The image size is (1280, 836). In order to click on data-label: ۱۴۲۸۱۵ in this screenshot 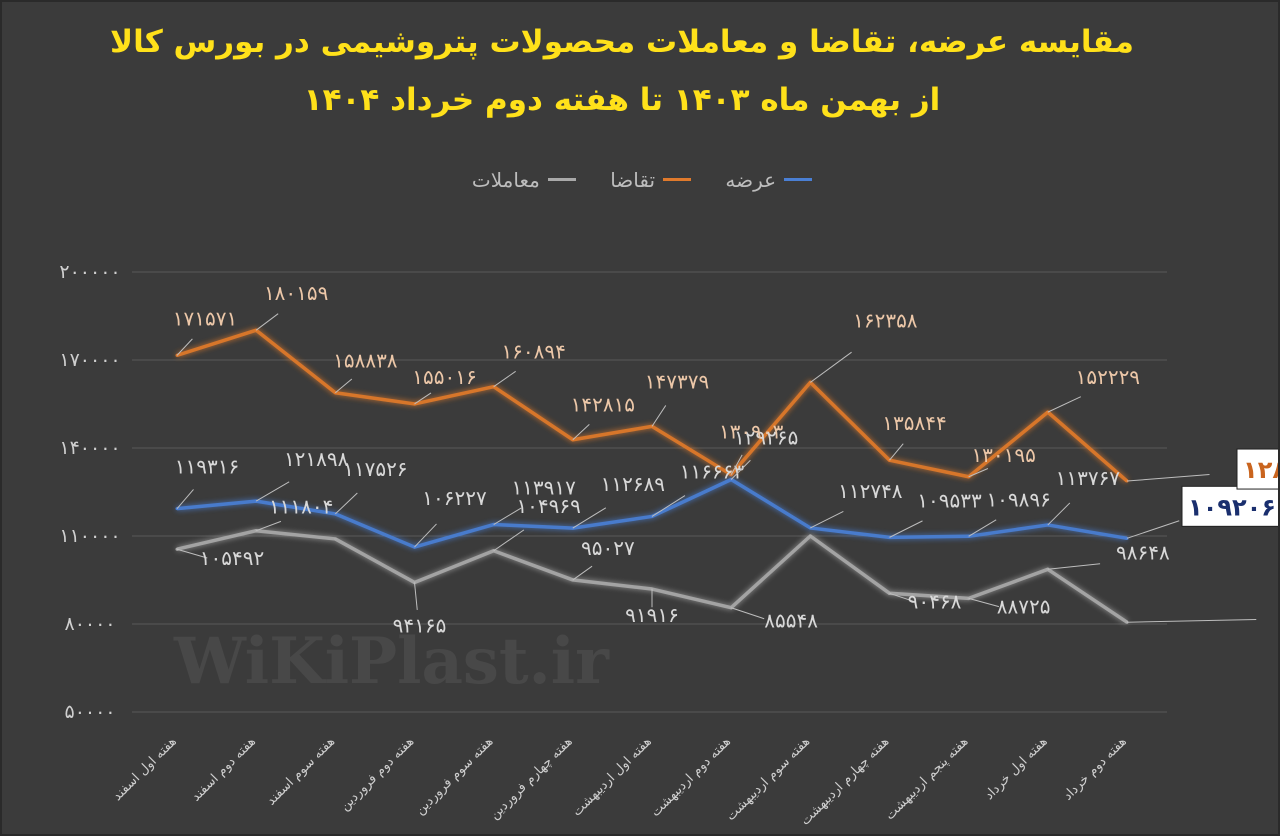, I will do `click(603, 405)`.